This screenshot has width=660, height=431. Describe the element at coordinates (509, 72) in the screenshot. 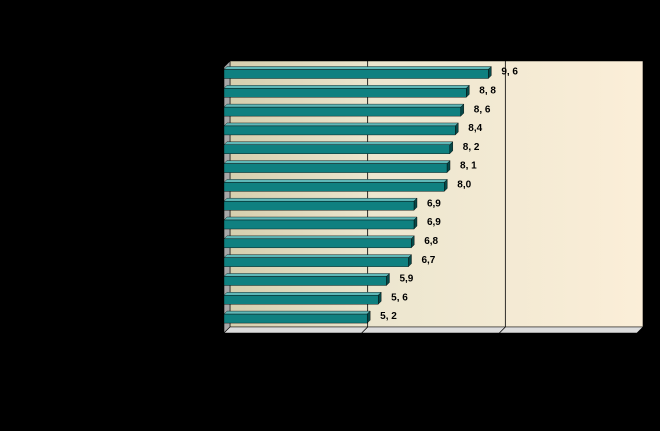

I see `value-label: 9, 6` at that location.